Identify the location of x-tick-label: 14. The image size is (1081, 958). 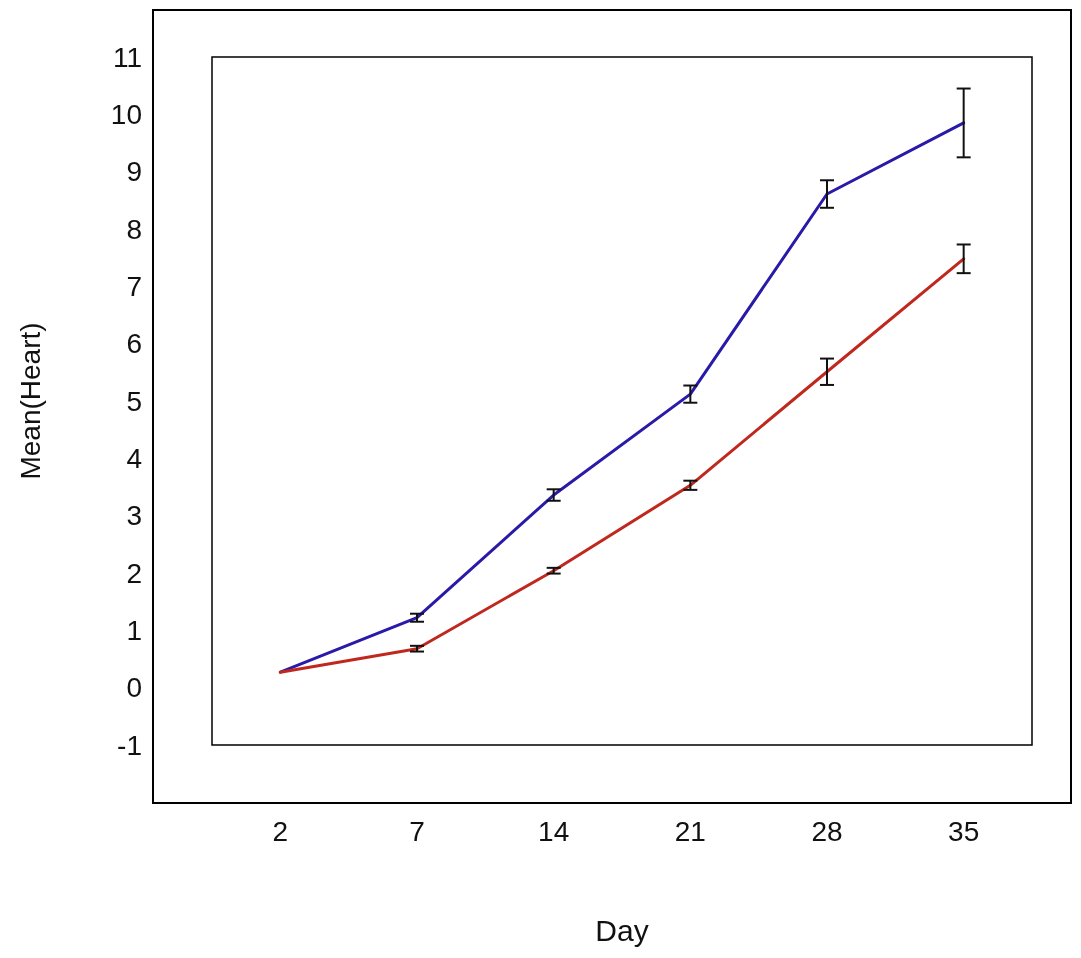
(554, 831).